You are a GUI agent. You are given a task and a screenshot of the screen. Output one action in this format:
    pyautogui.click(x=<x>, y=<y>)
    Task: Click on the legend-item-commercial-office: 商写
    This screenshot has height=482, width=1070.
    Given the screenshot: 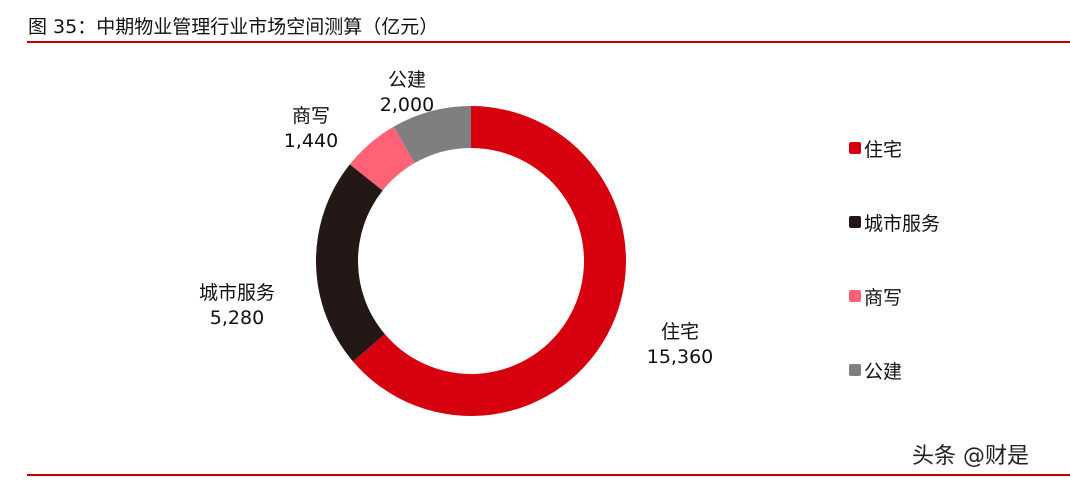 What is the action you would take?
    pyautogui.click(x=894, y=296)
    